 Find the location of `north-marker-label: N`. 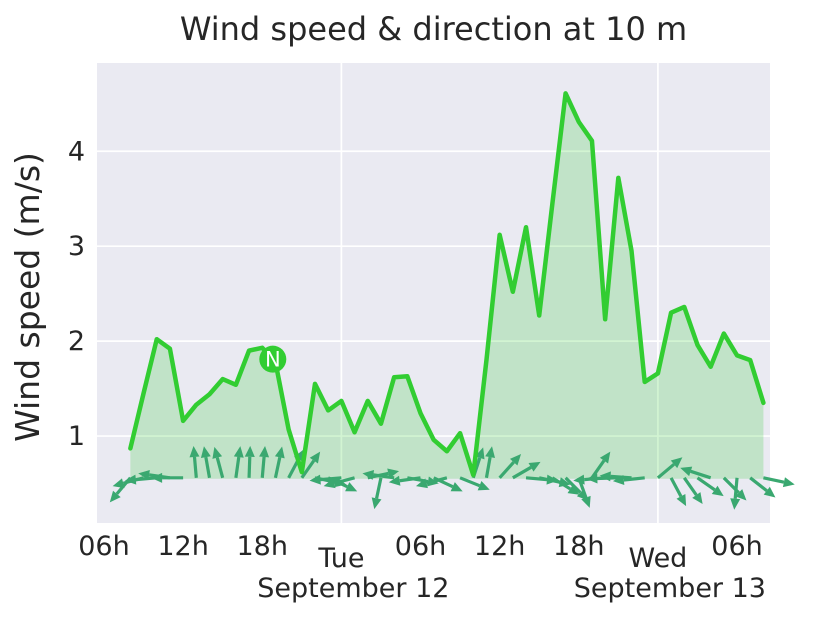

north-marker-label: N is located at coordinates (273, 360).